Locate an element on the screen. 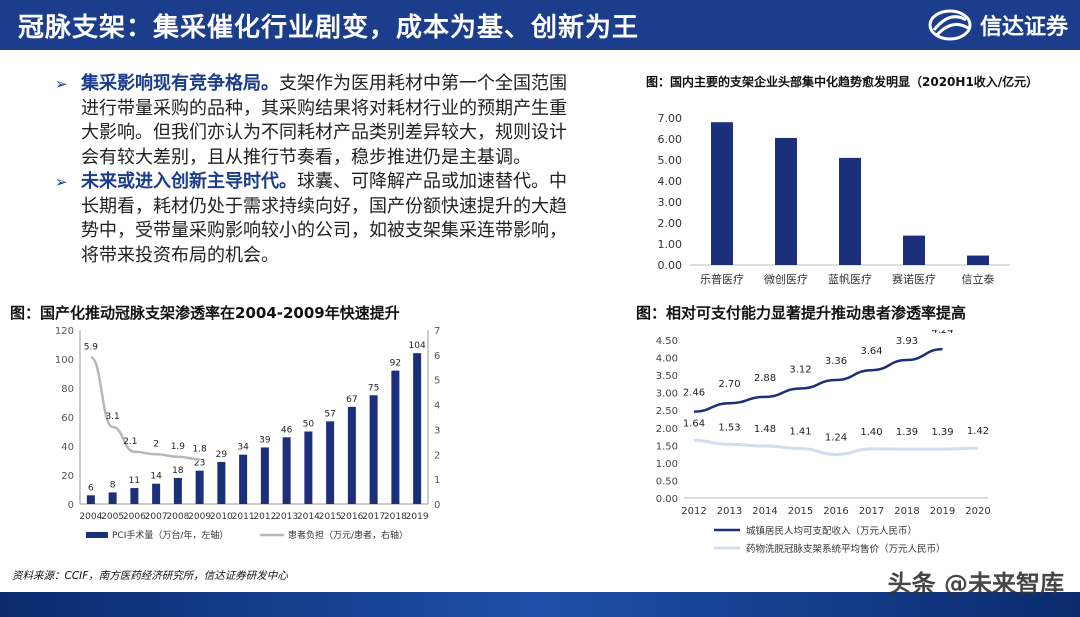 The width and height of the screenshot is (1080, 617). line-data-label: 1.39 is located at coordinates (907, 432).